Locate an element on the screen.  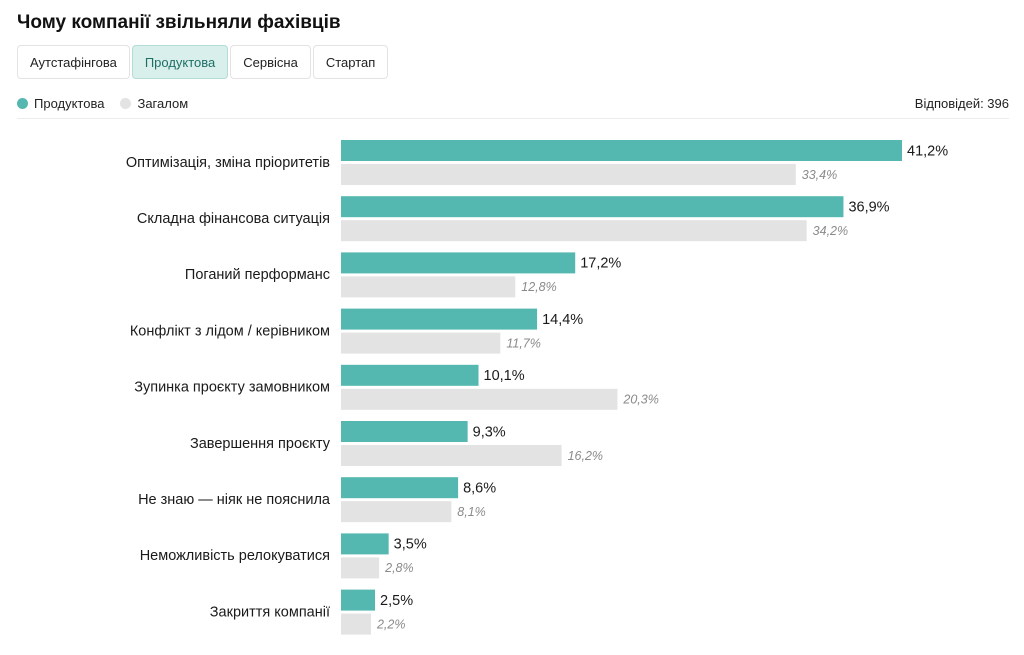
category-label: Поганий перформанс is located at coordinates (257, 275).